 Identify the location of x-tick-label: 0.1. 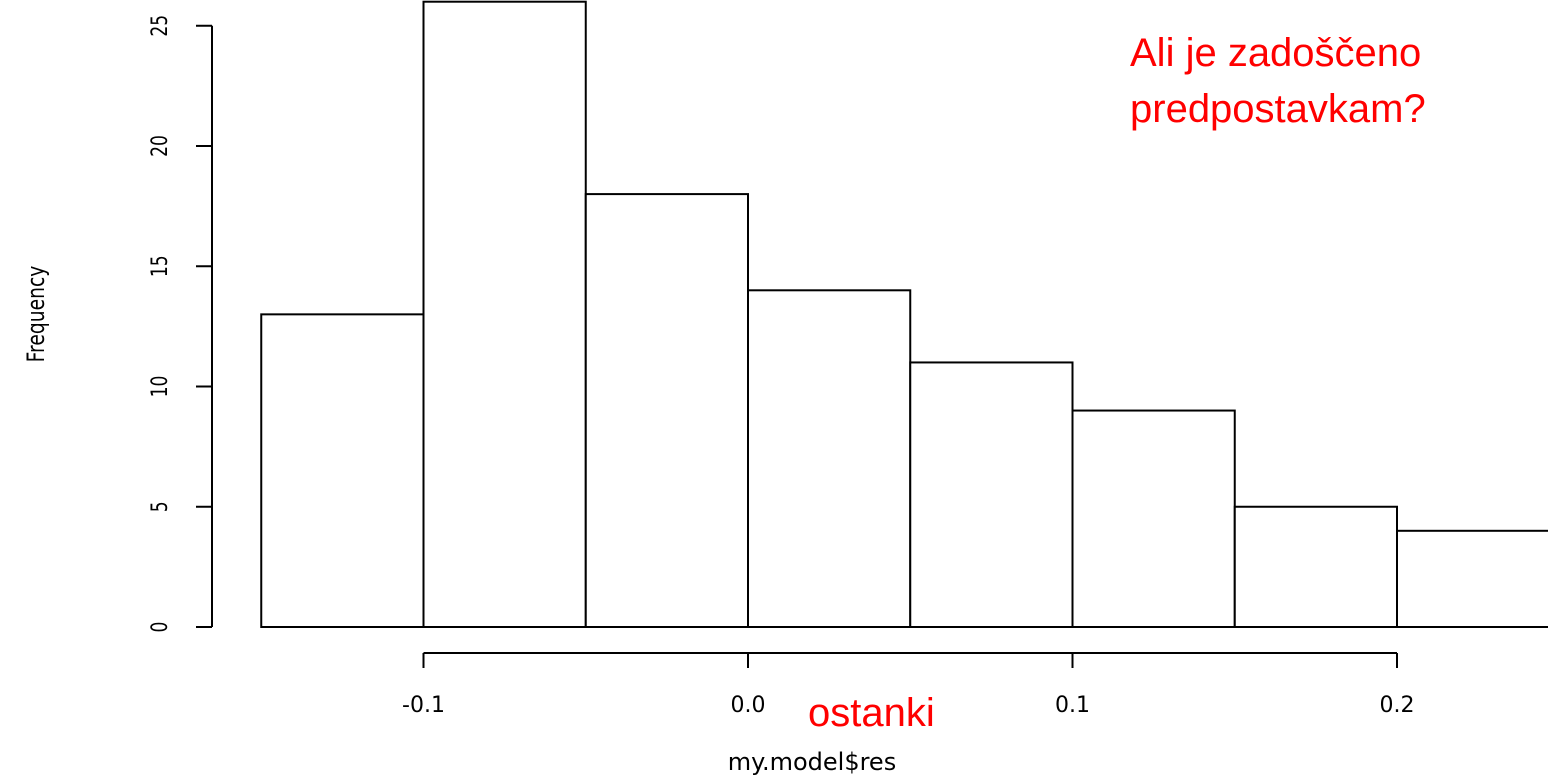
(1072, 705).